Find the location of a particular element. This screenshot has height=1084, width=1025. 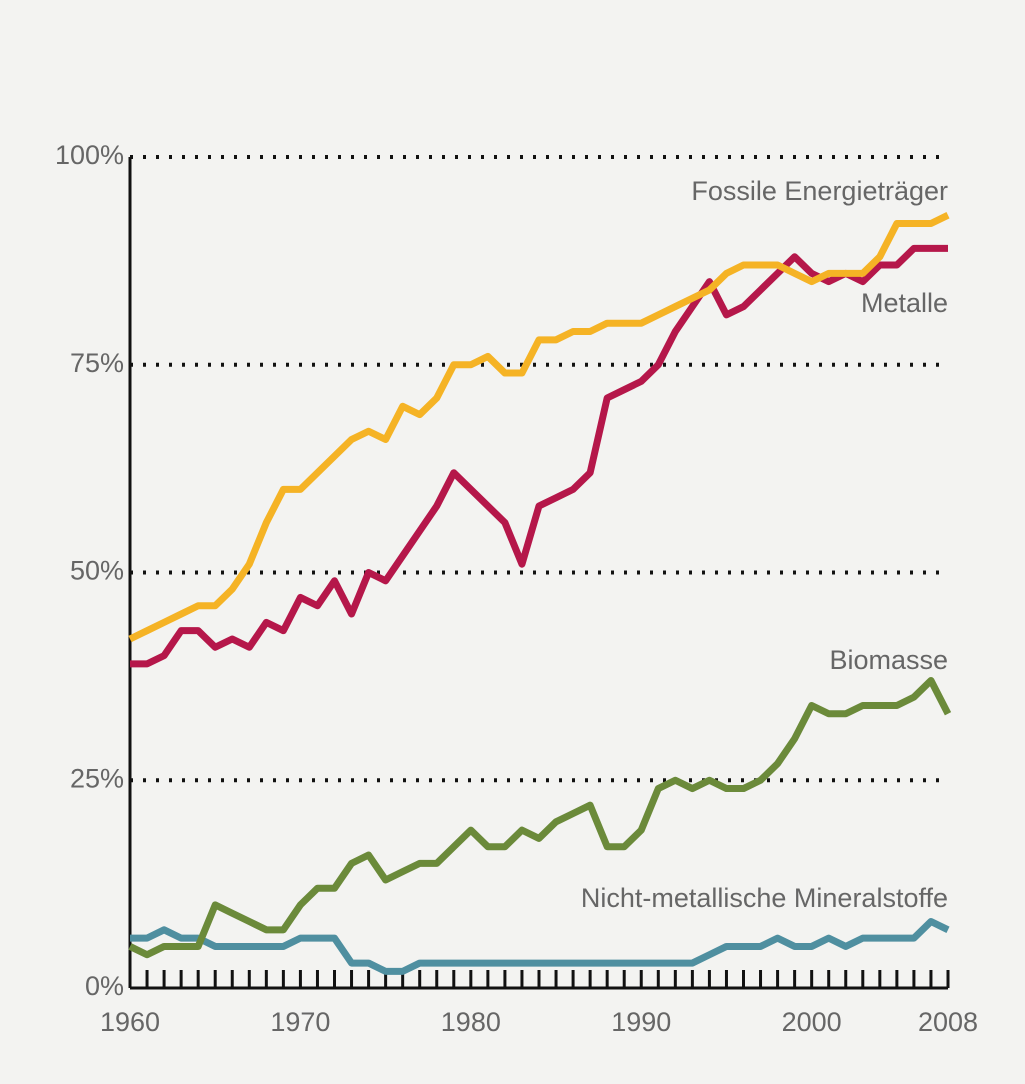

series-label: Nicht-metallische Mineralstoffe is located at coordinates (764, 898).